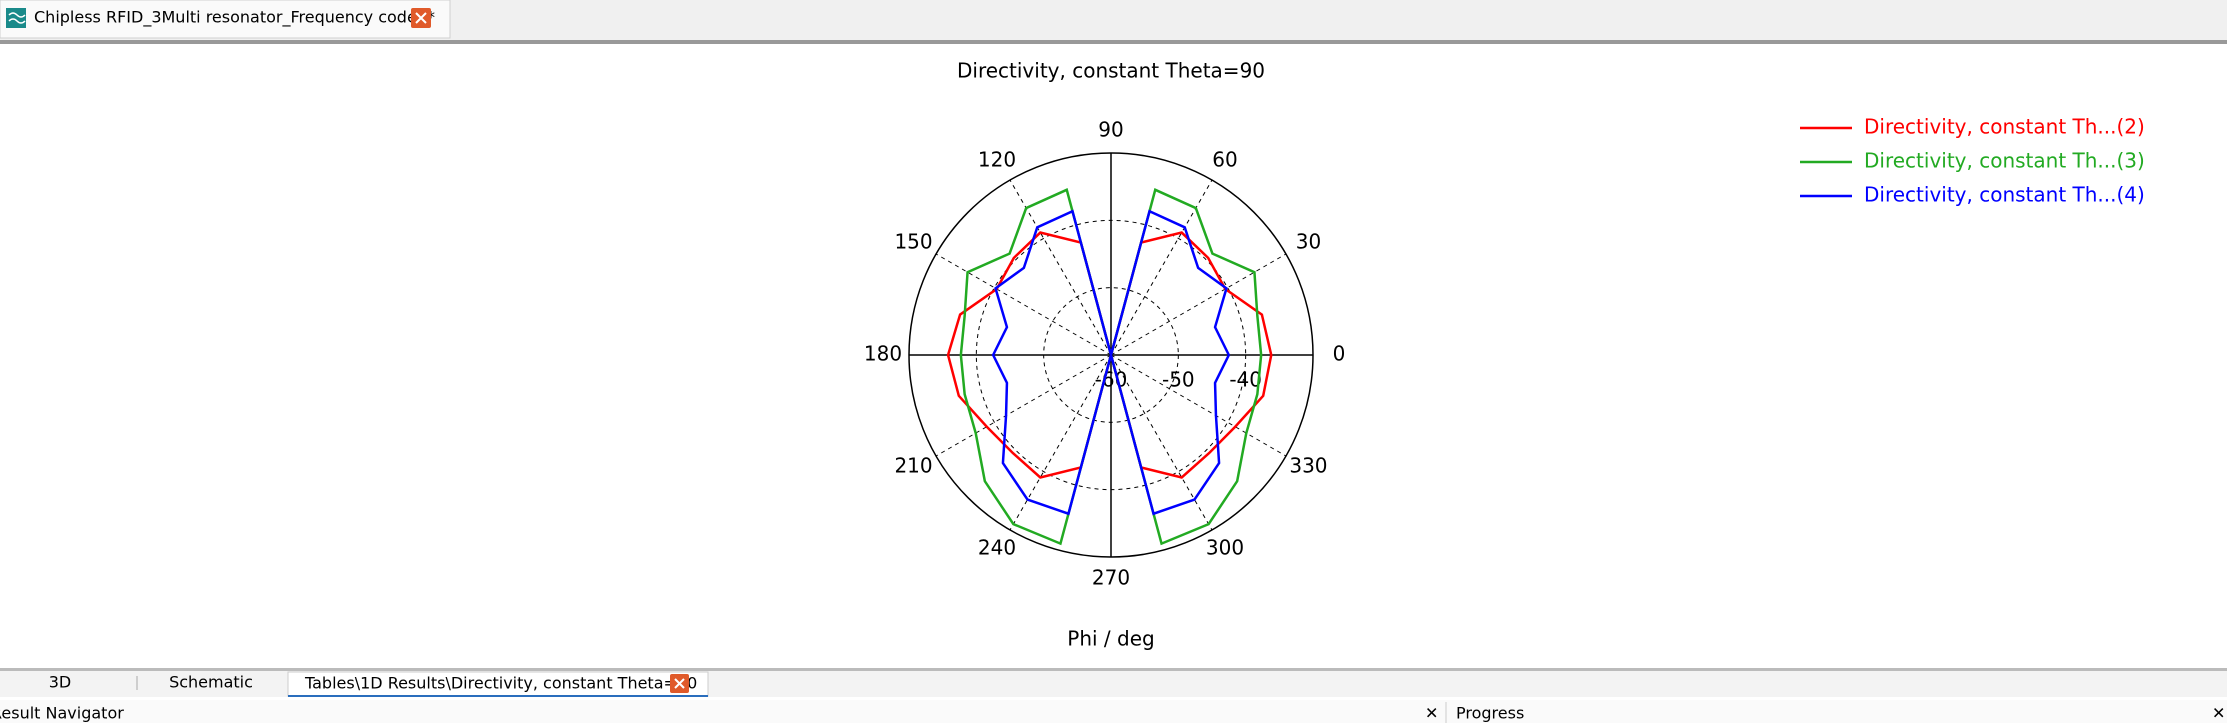 The image size is (2227, 723). What do you see at coordinates (1110, 130) in the screenshot?
I see `angle-tick-label: 90` at bounding box center [1110, 130].